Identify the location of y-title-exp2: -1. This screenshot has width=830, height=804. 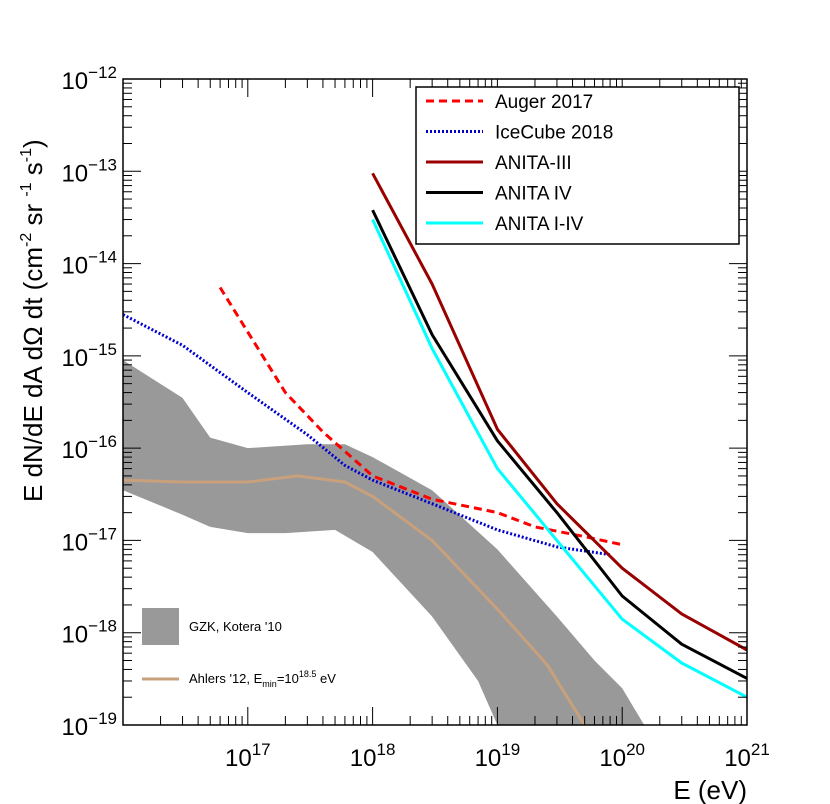
(26, 189).